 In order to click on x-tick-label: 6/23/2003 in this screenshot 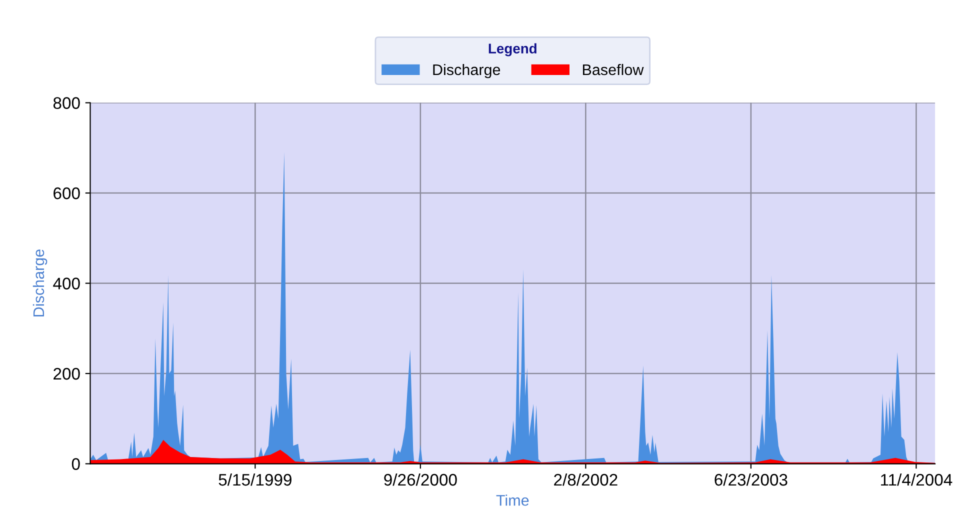, I will do `click(751, 479)`.